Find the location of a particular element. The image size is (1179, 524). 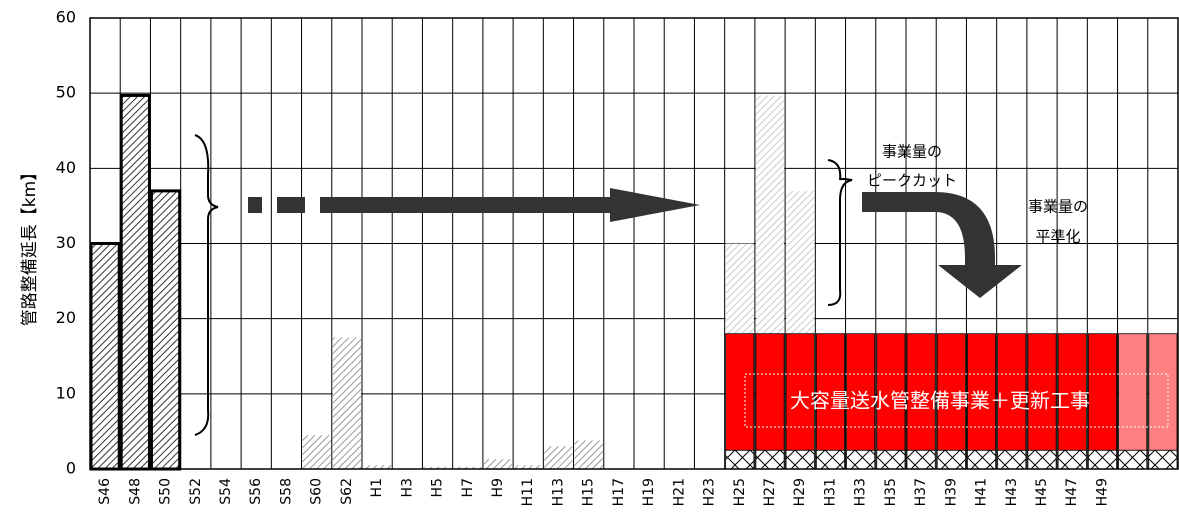

y-tick-label: 0 is located at coordinates (71, 468).